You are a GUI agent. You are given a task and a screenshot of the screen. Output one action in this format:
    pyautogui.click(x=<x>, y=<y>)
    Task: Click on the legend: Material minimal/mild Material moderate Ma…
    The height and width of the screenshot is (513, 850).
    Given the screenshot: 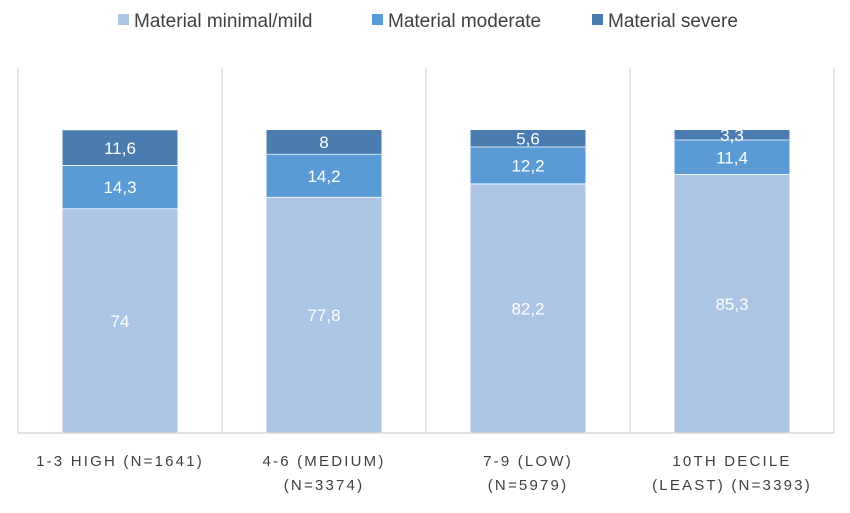 What is the action you would take?
    pyautogui.click(x=428, y=21)
    